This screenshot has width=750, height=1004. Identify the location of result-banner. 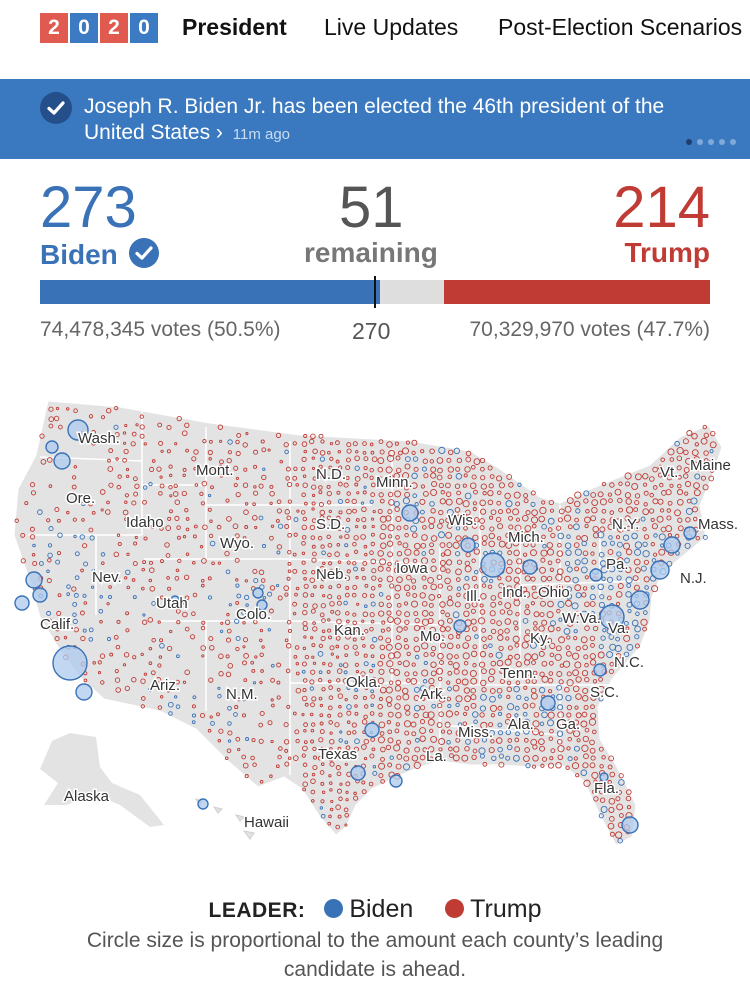
(375, 119).